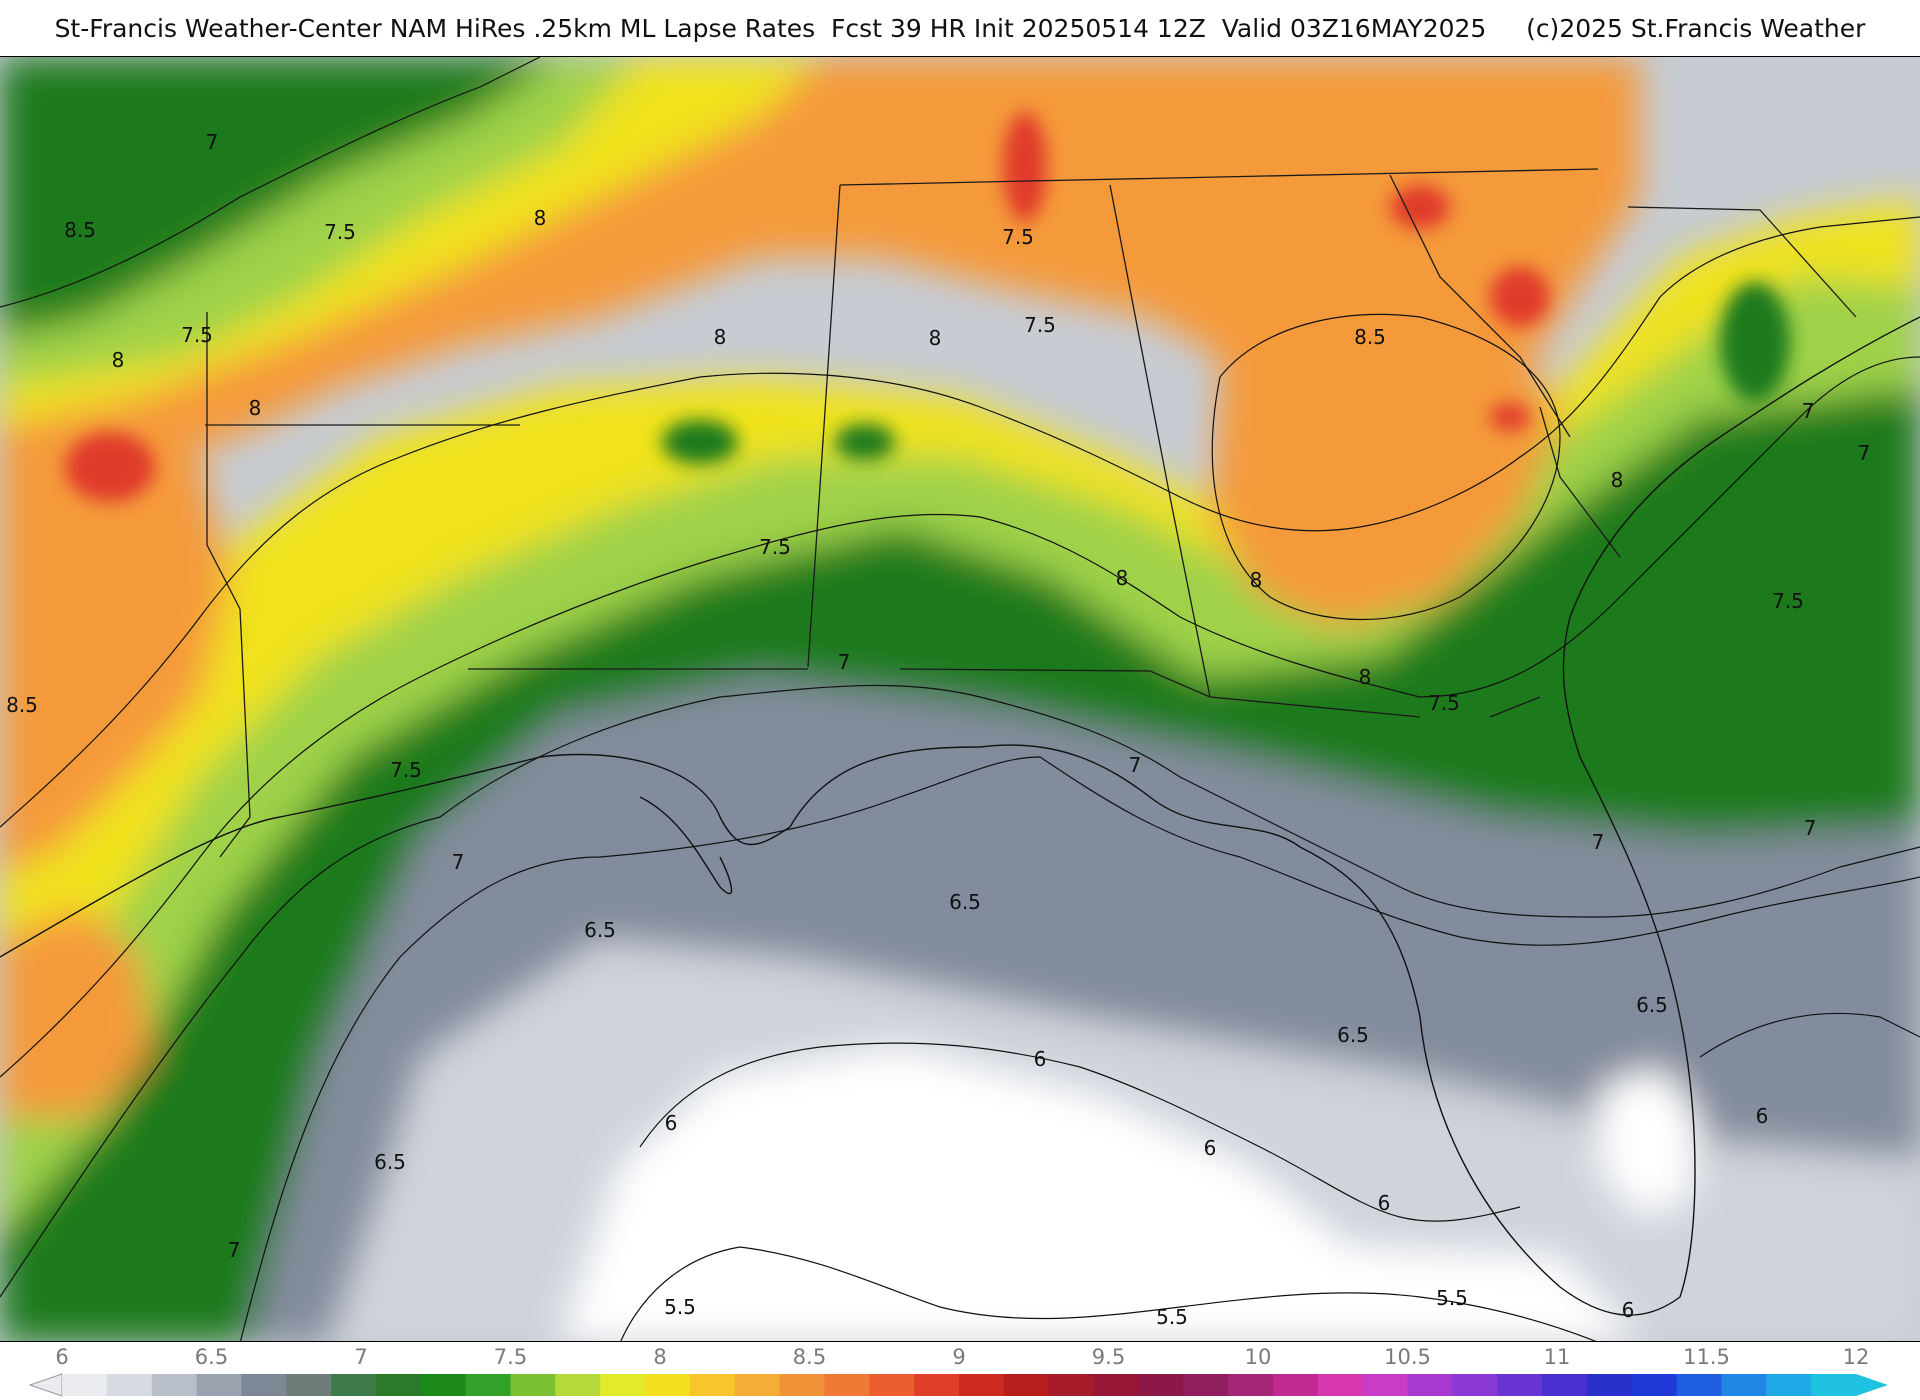 The width and height of the screenshot is (1920, 1400). What do you see at coordinates (1160, 441) in the screenshot?
I see `border-ms-east` at bounding box center [1160, 441].